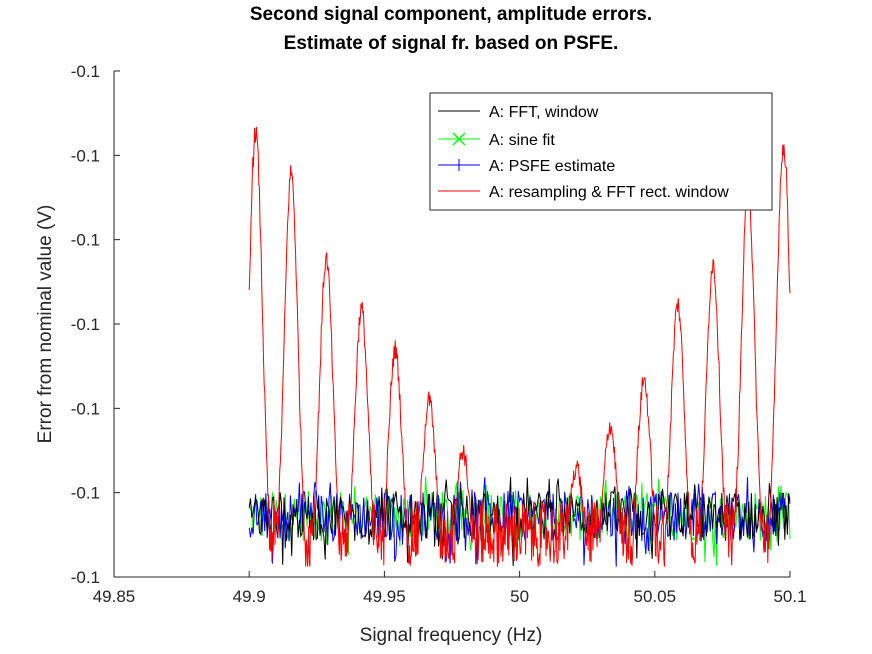 The height and width of the screenshot is (654, 872). I want to click on x-tick-label: 49.85, so click(114, 596).